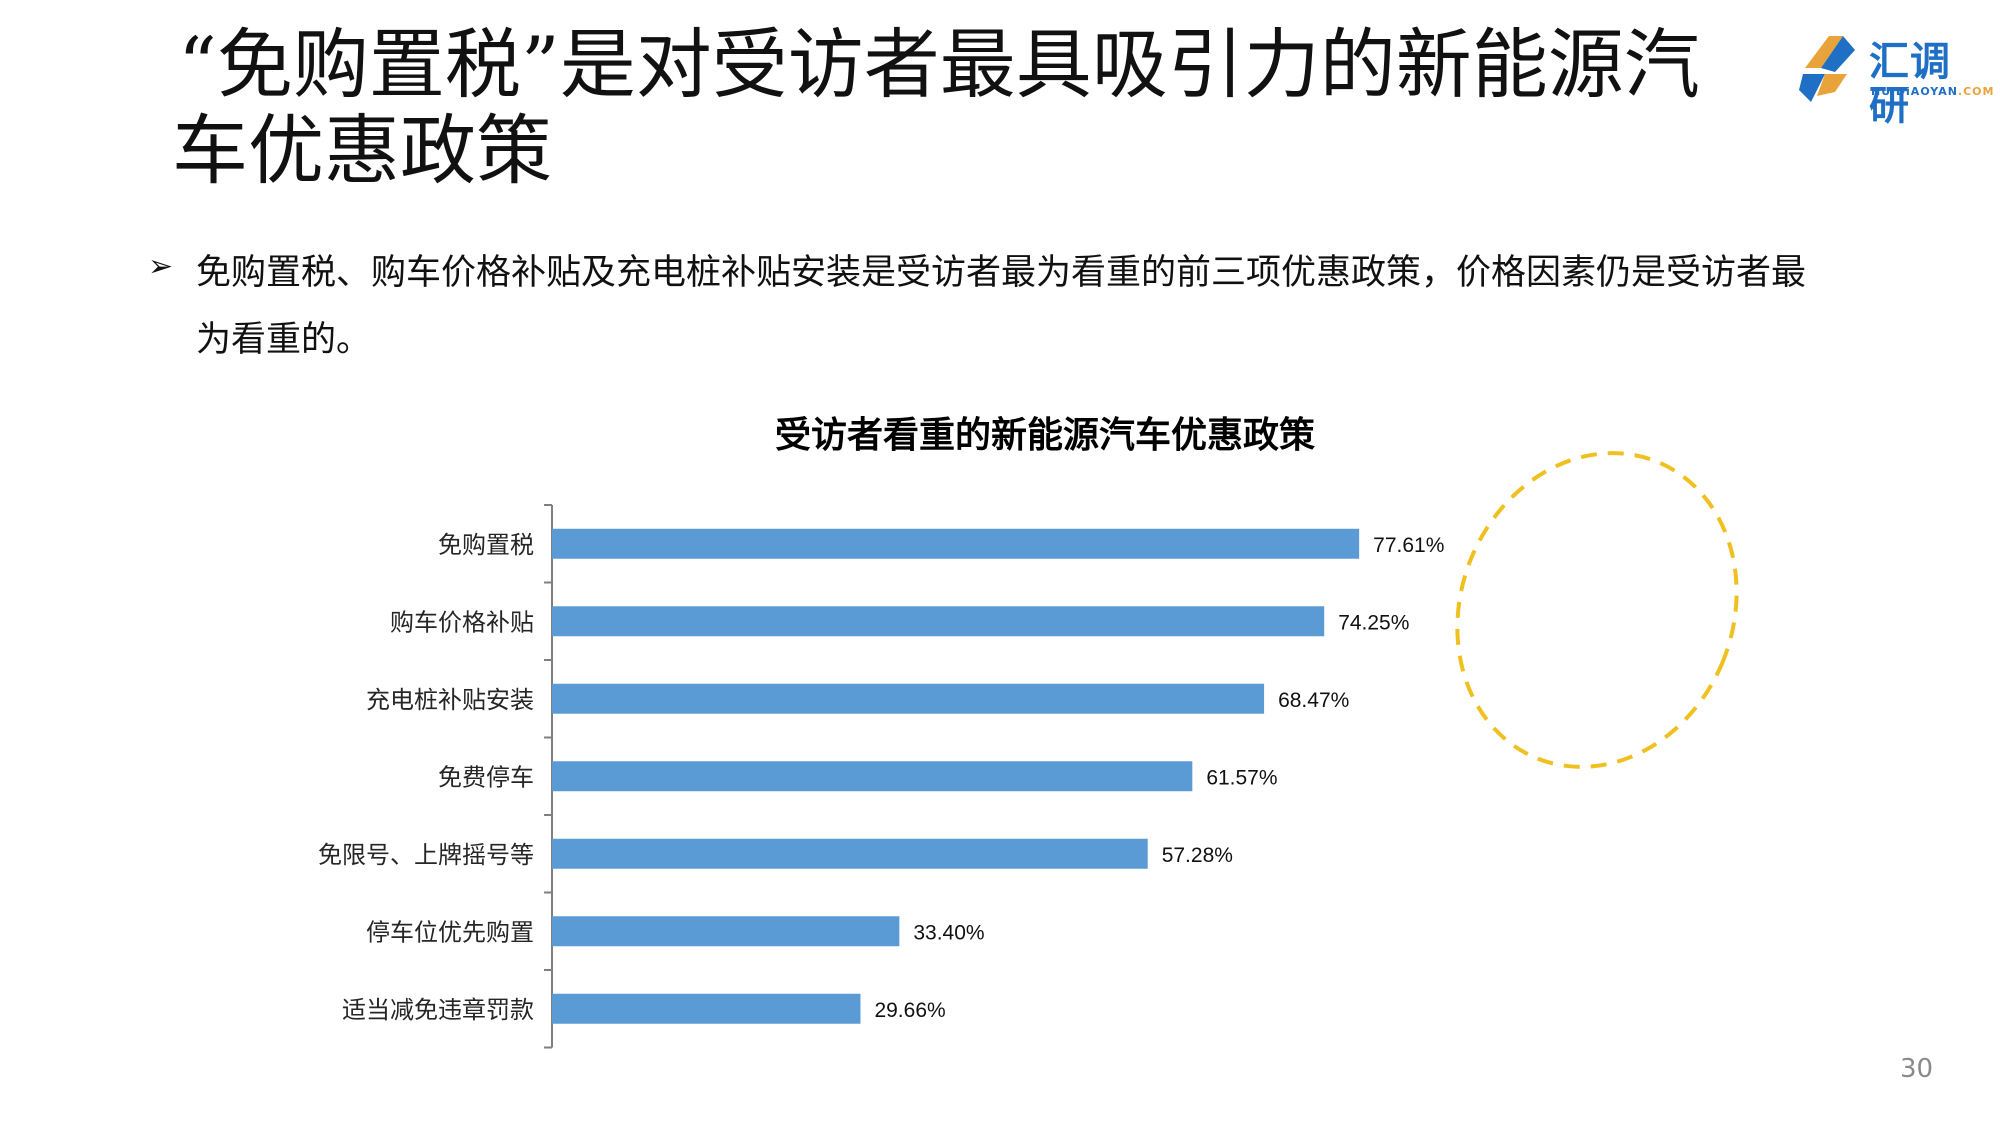  What do you see at coordinates (1197, 855) in the screenshot?
I see `data-label: 57.28%` at bounding box center [1197, 855].